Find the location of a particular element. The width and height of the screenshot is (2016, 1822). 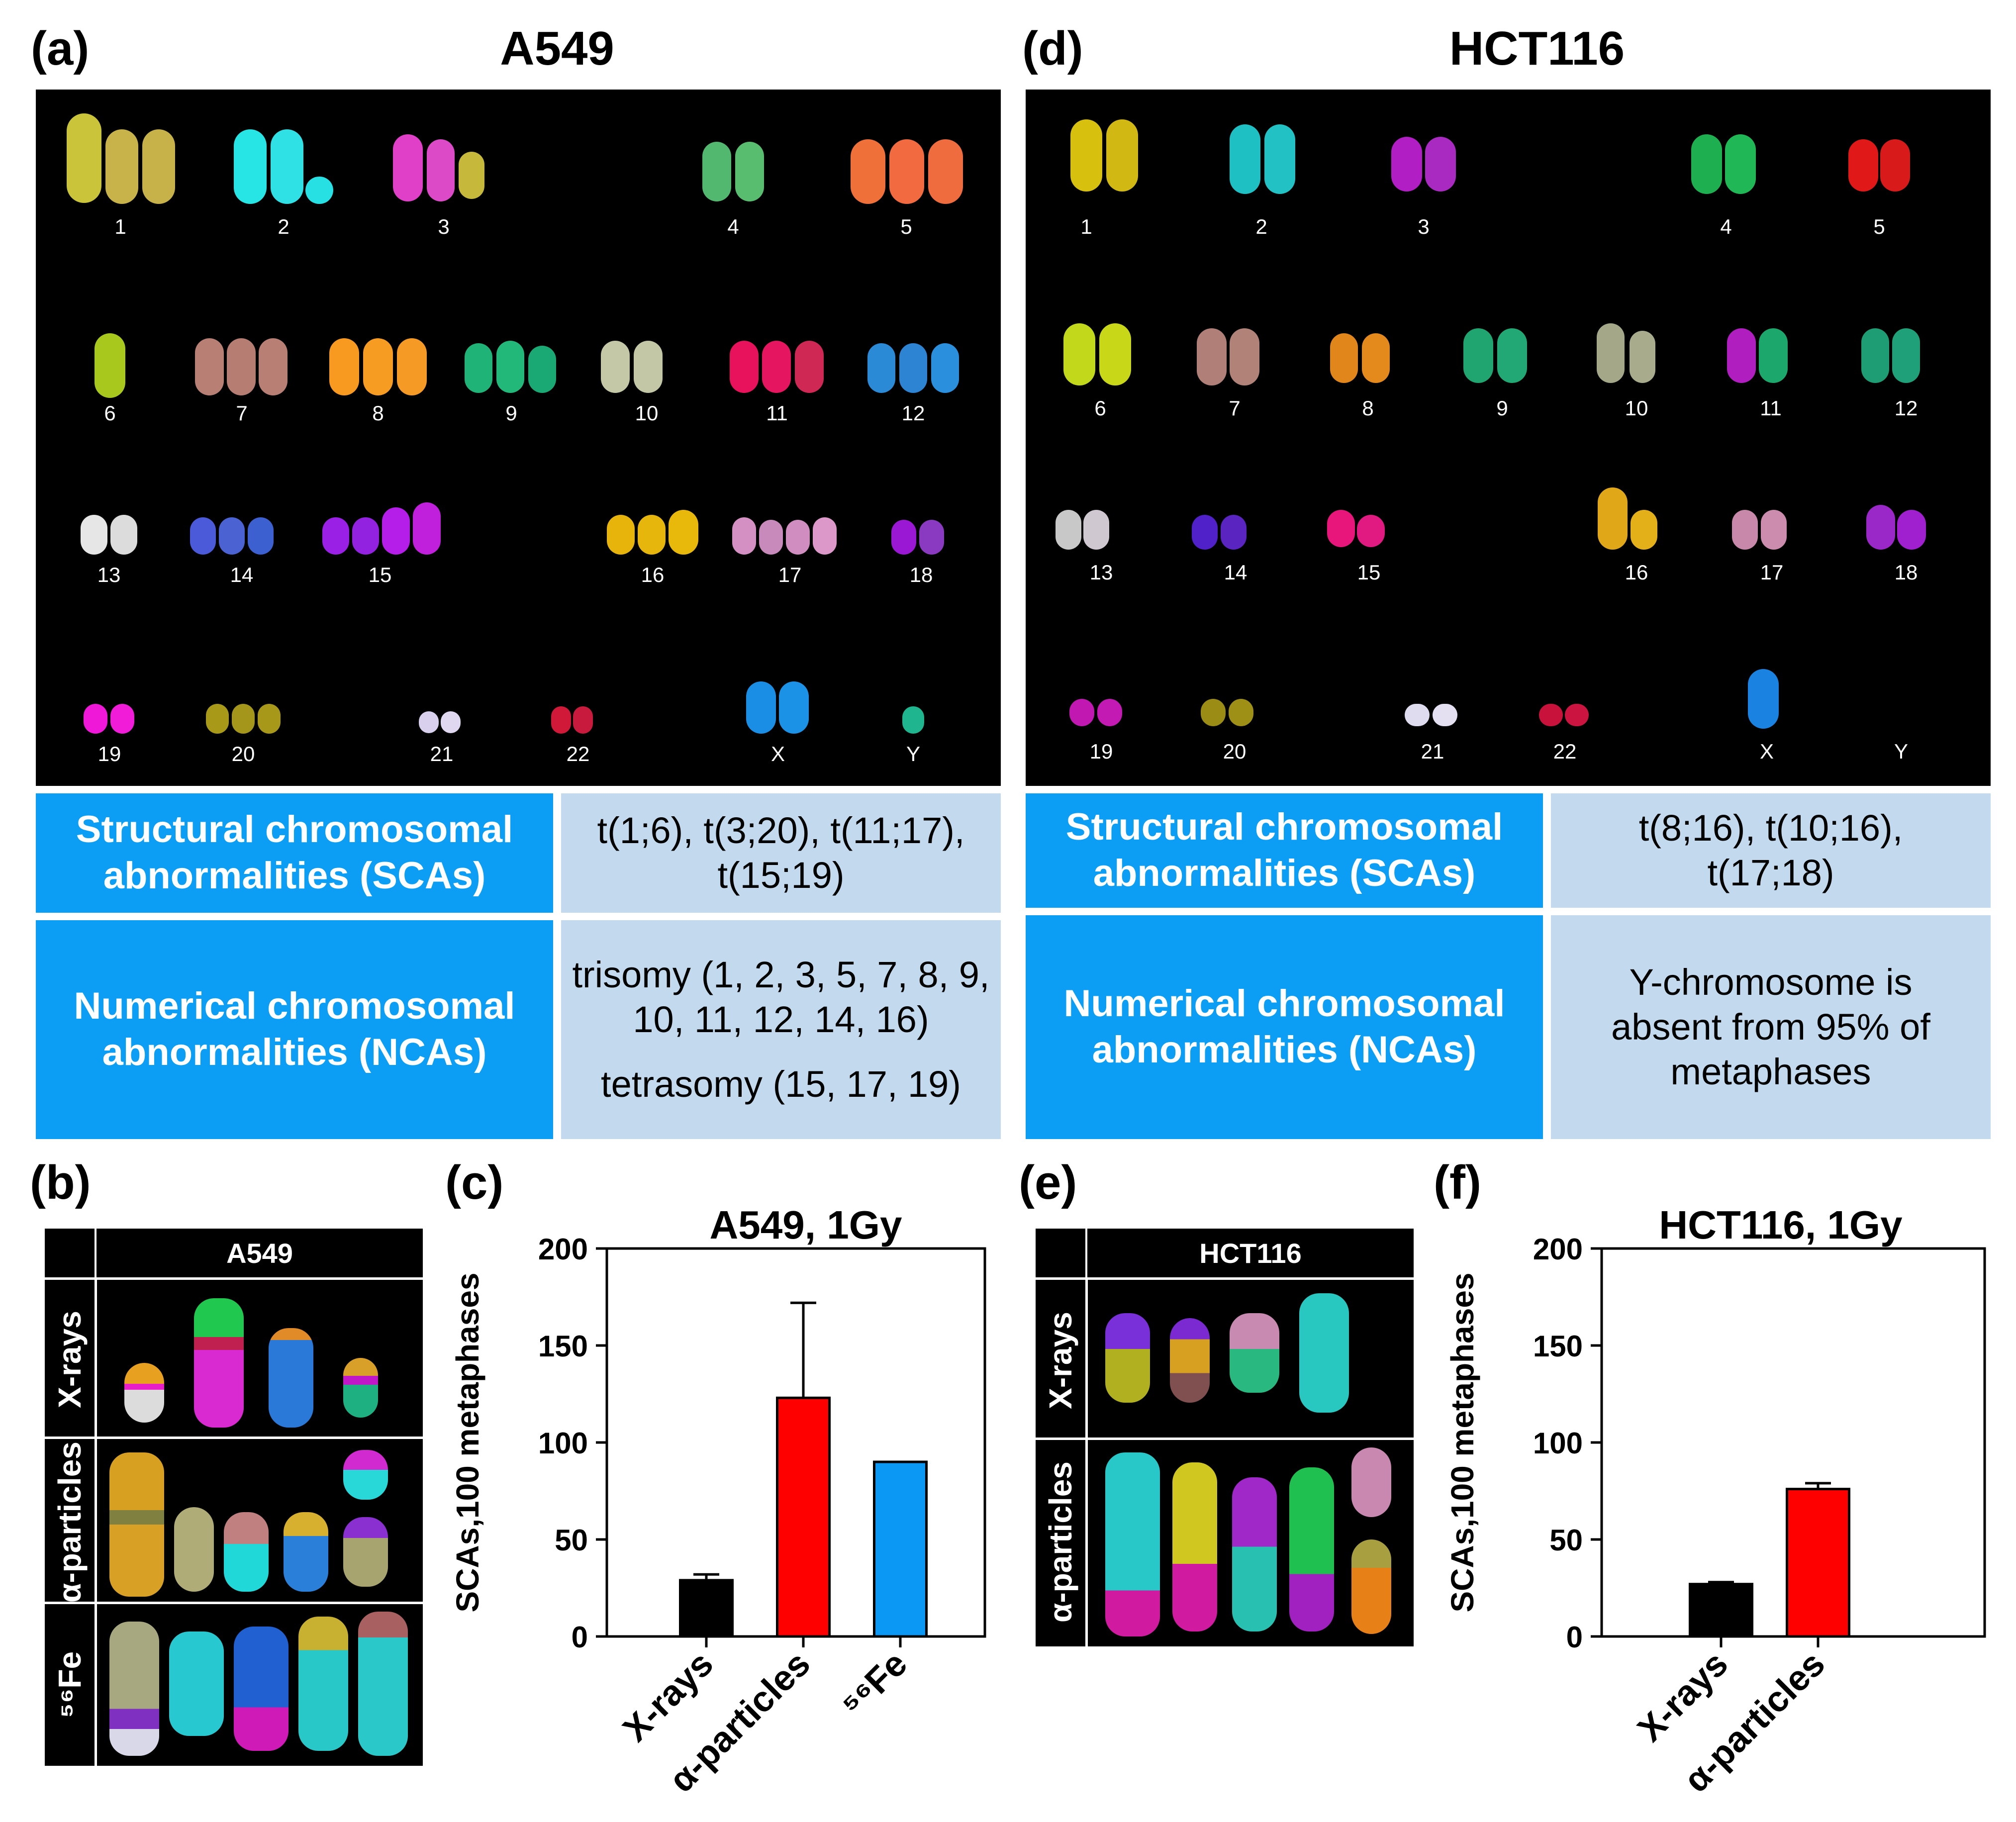

chromosome-number: 14 is located at coordinates (242, 574).